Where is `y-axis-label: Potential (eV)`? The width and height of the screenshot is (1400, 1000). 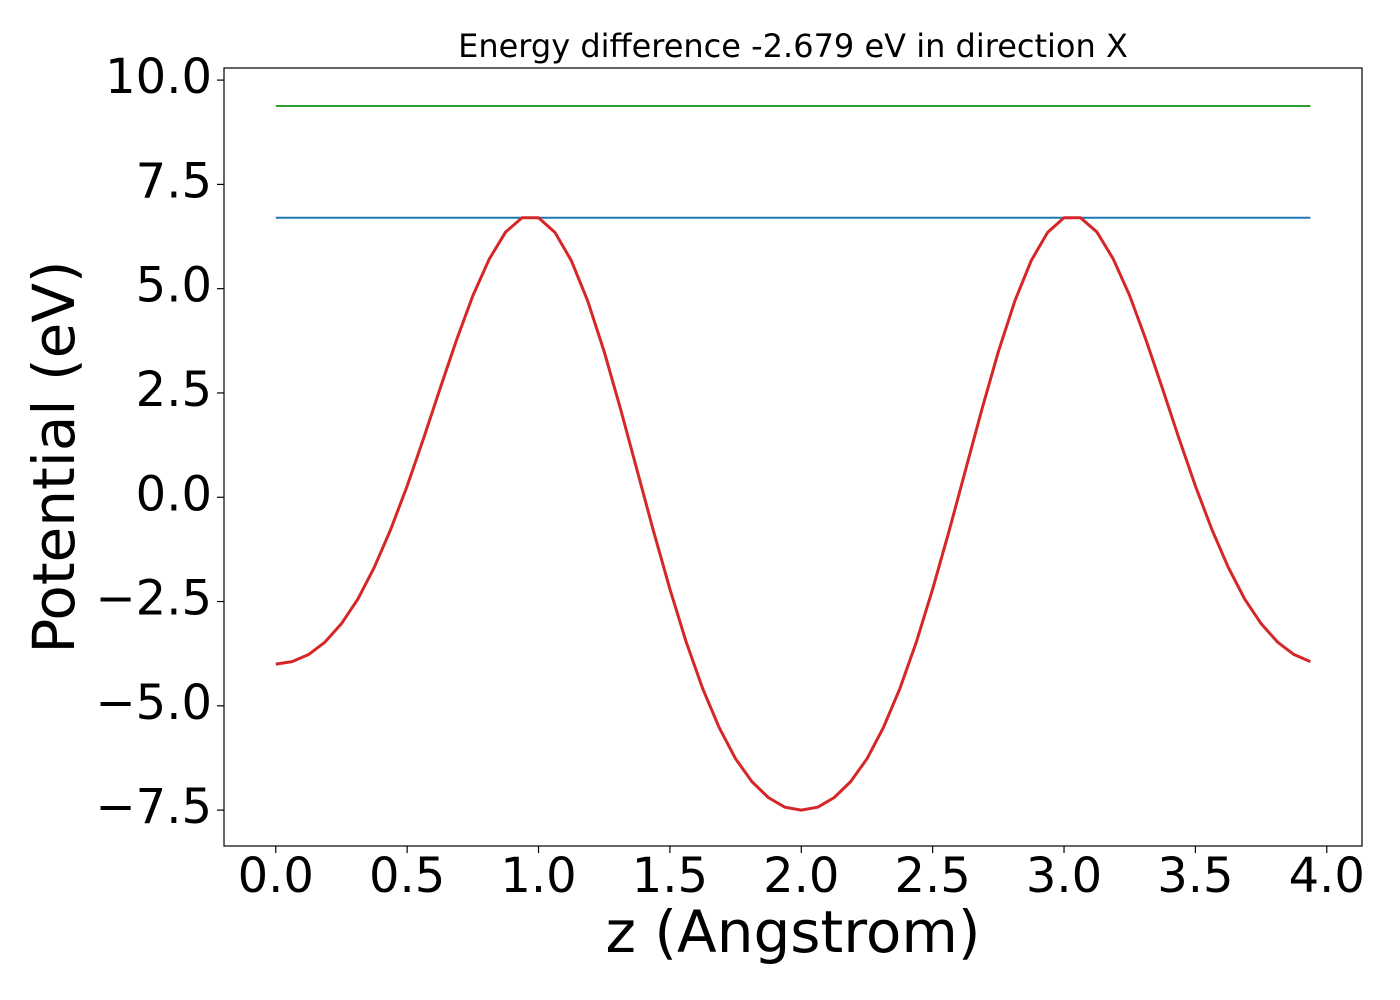 y-axis-label: Potential (eV) is located at coordinates (54, 456).